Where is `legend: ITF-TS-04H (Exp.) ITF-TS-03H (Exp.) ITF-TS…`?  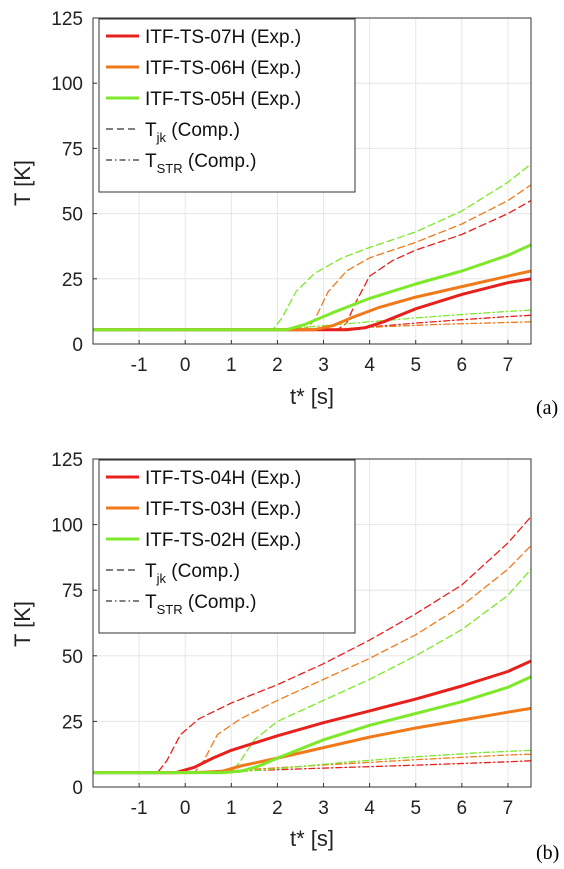 legend: ITF-TS-04H (Exp.) ITF-TS-03H (Exp.) ITF-TS… is located at coordinates (227, 546).